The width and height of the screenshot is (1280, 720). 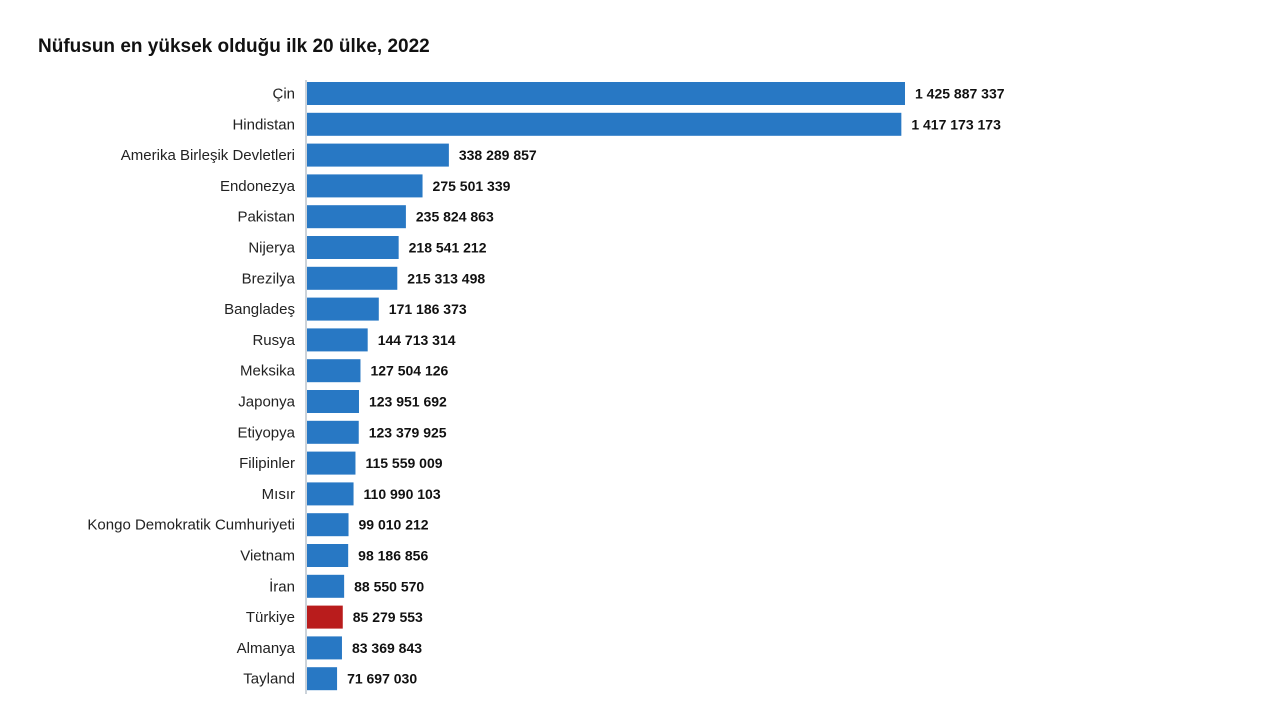 What do you see at coordinates (270, 617) in the screenshot?
I see `category-label: Türkiye` at bounding box center [270, 617].